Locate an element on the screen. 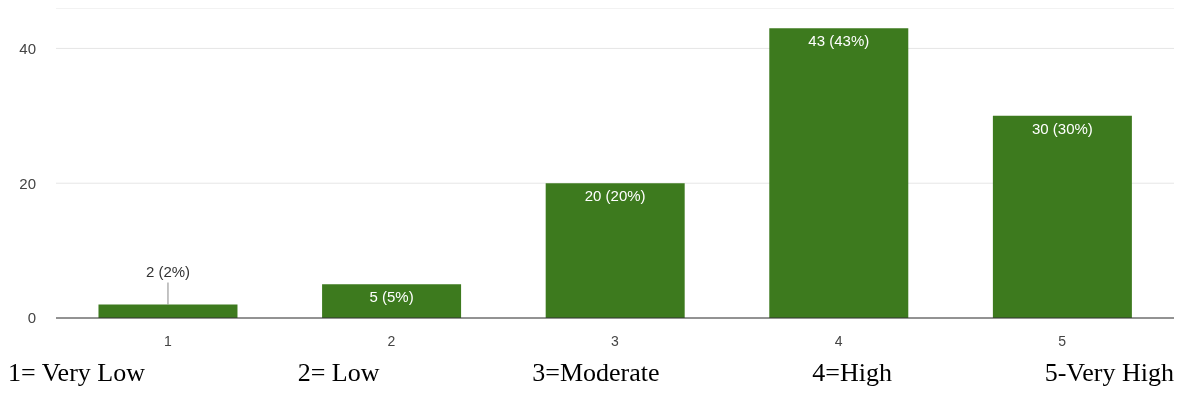  data-label: 2 (2%) is located at coordinates (168, 271).